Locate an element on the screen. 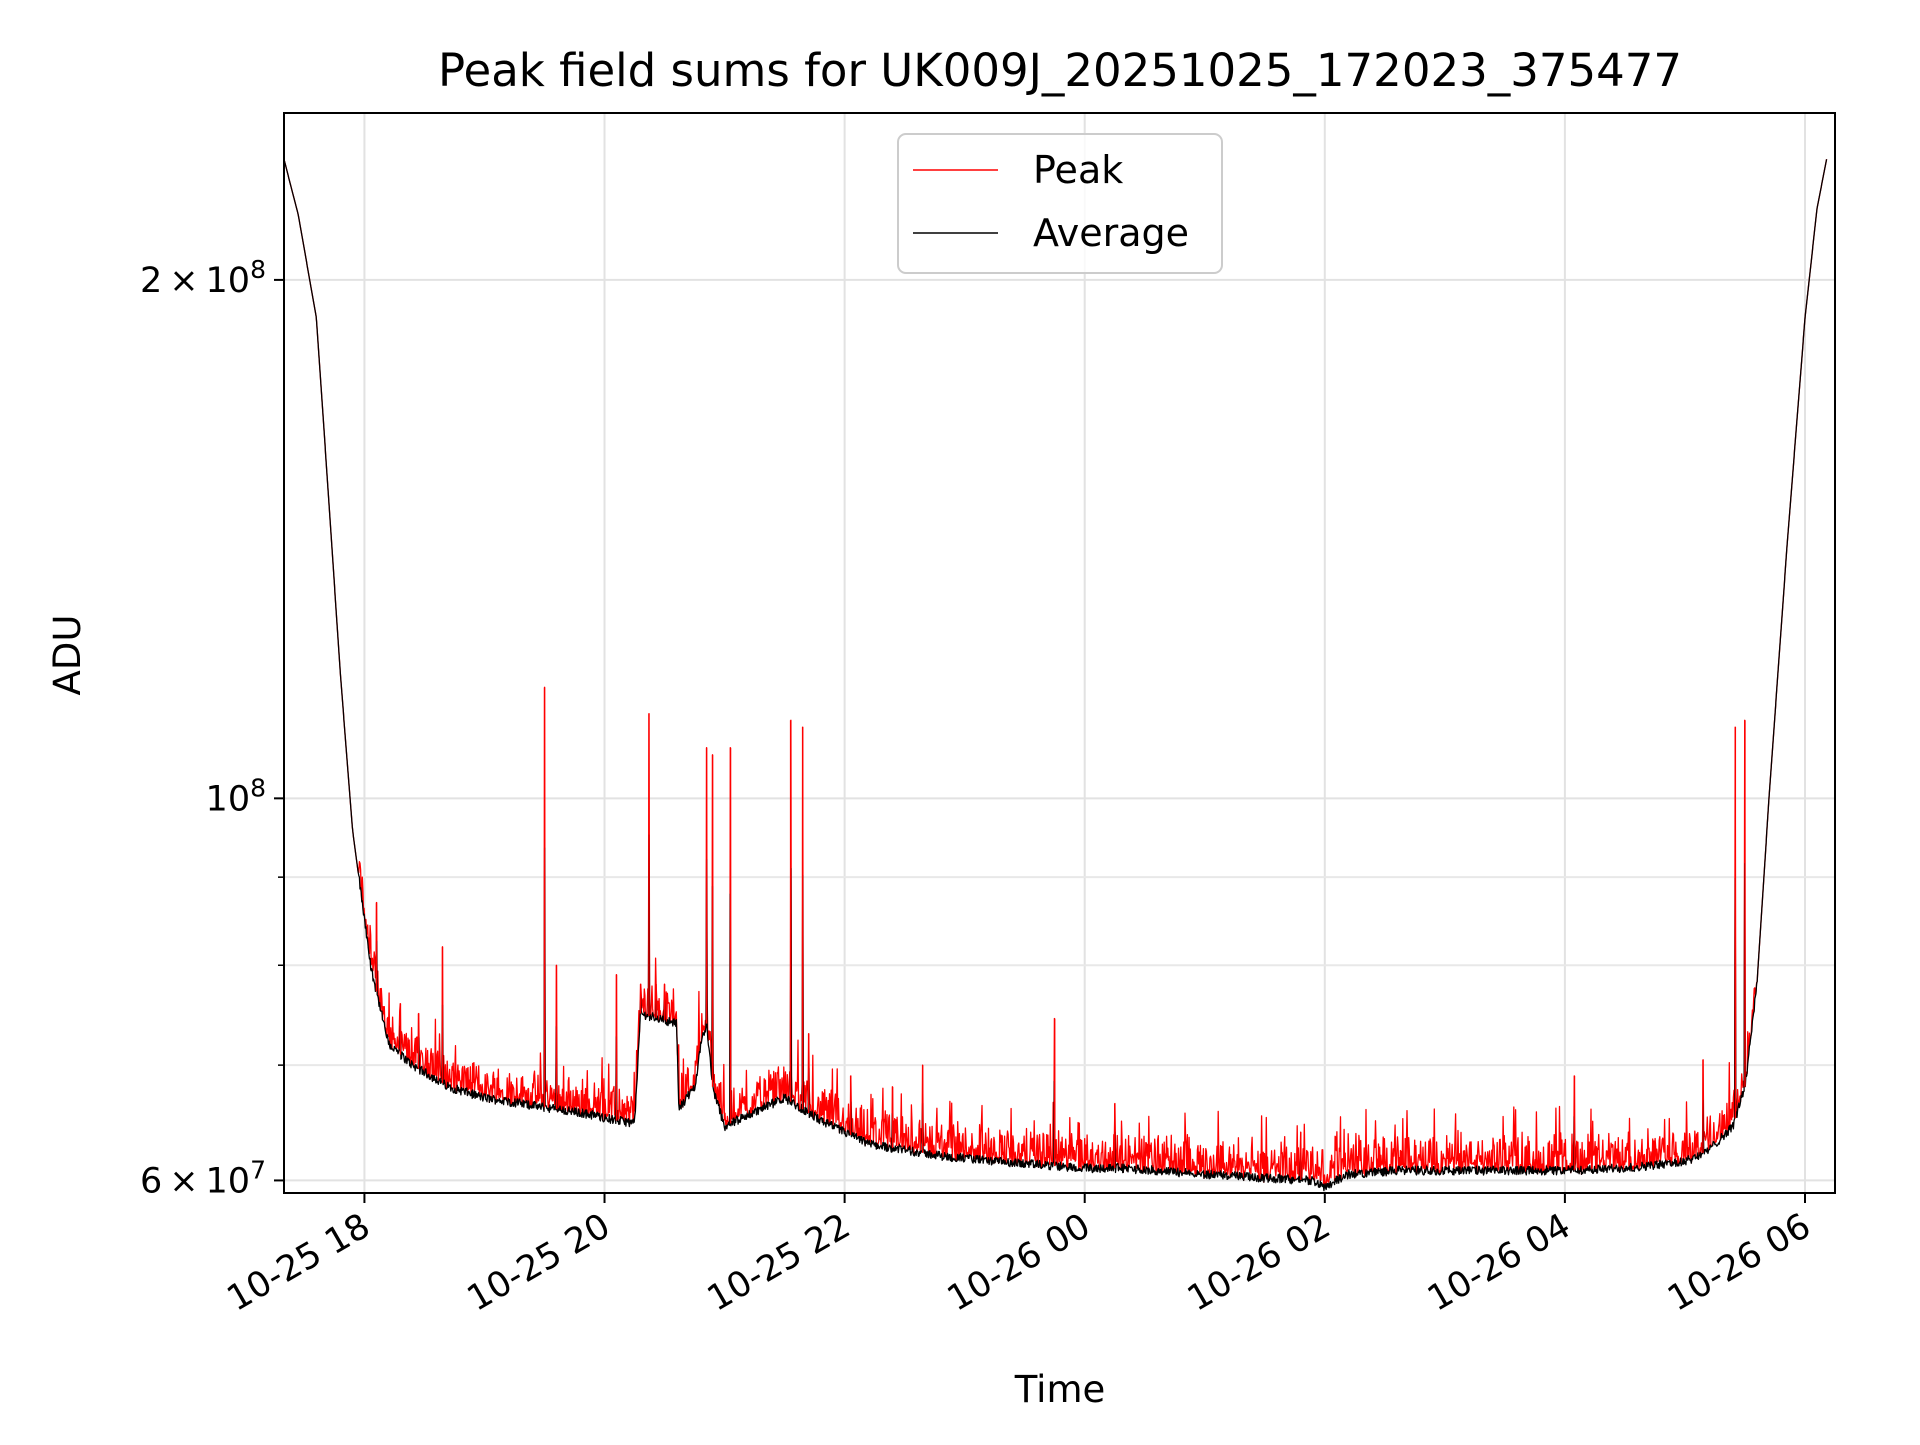 The image size is (1920, 1445). legend-average-label: Average is located at coordinates (1111, 233).